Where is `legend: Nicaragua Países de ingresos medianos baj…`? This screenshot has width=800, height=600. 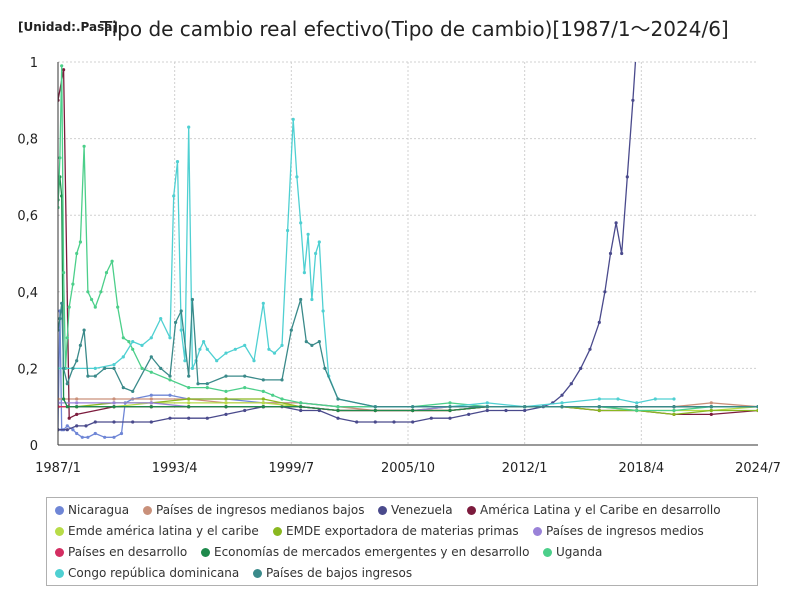 legend: Nicaragua Países de ingresos medianos baj… is located at coordinates (402, 541).